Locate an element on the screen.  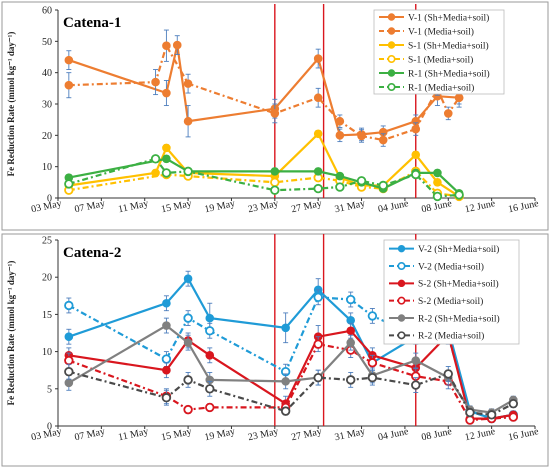
legend-label: R-2 (Media+soil) is located at coordinates (451, 336).